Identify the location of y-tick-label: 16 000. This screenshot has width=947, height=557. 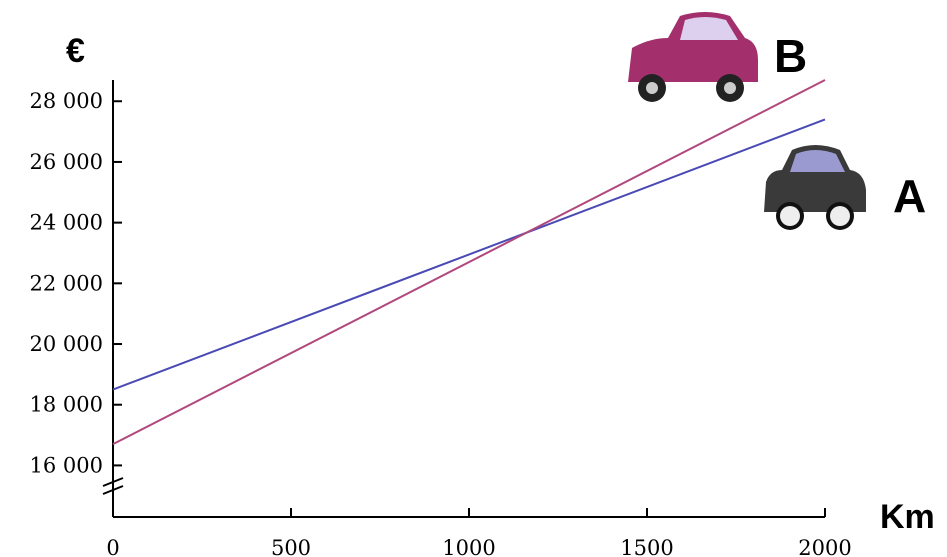
(66, 465).